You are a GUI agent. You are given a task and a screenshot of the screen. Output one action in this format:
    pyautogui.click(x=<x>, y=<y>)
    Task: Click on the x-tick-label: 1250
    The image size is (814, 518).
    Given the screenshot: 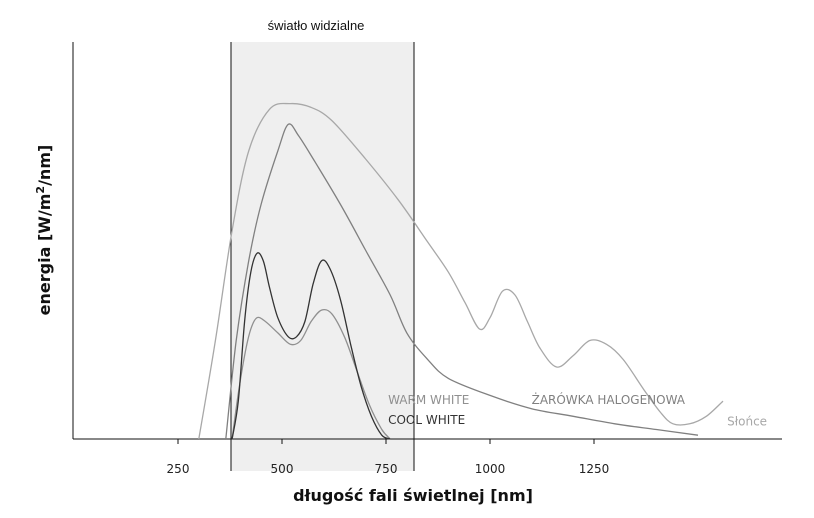 What is the action you would take?
    pyautogui.click(x=594, y=469)
    